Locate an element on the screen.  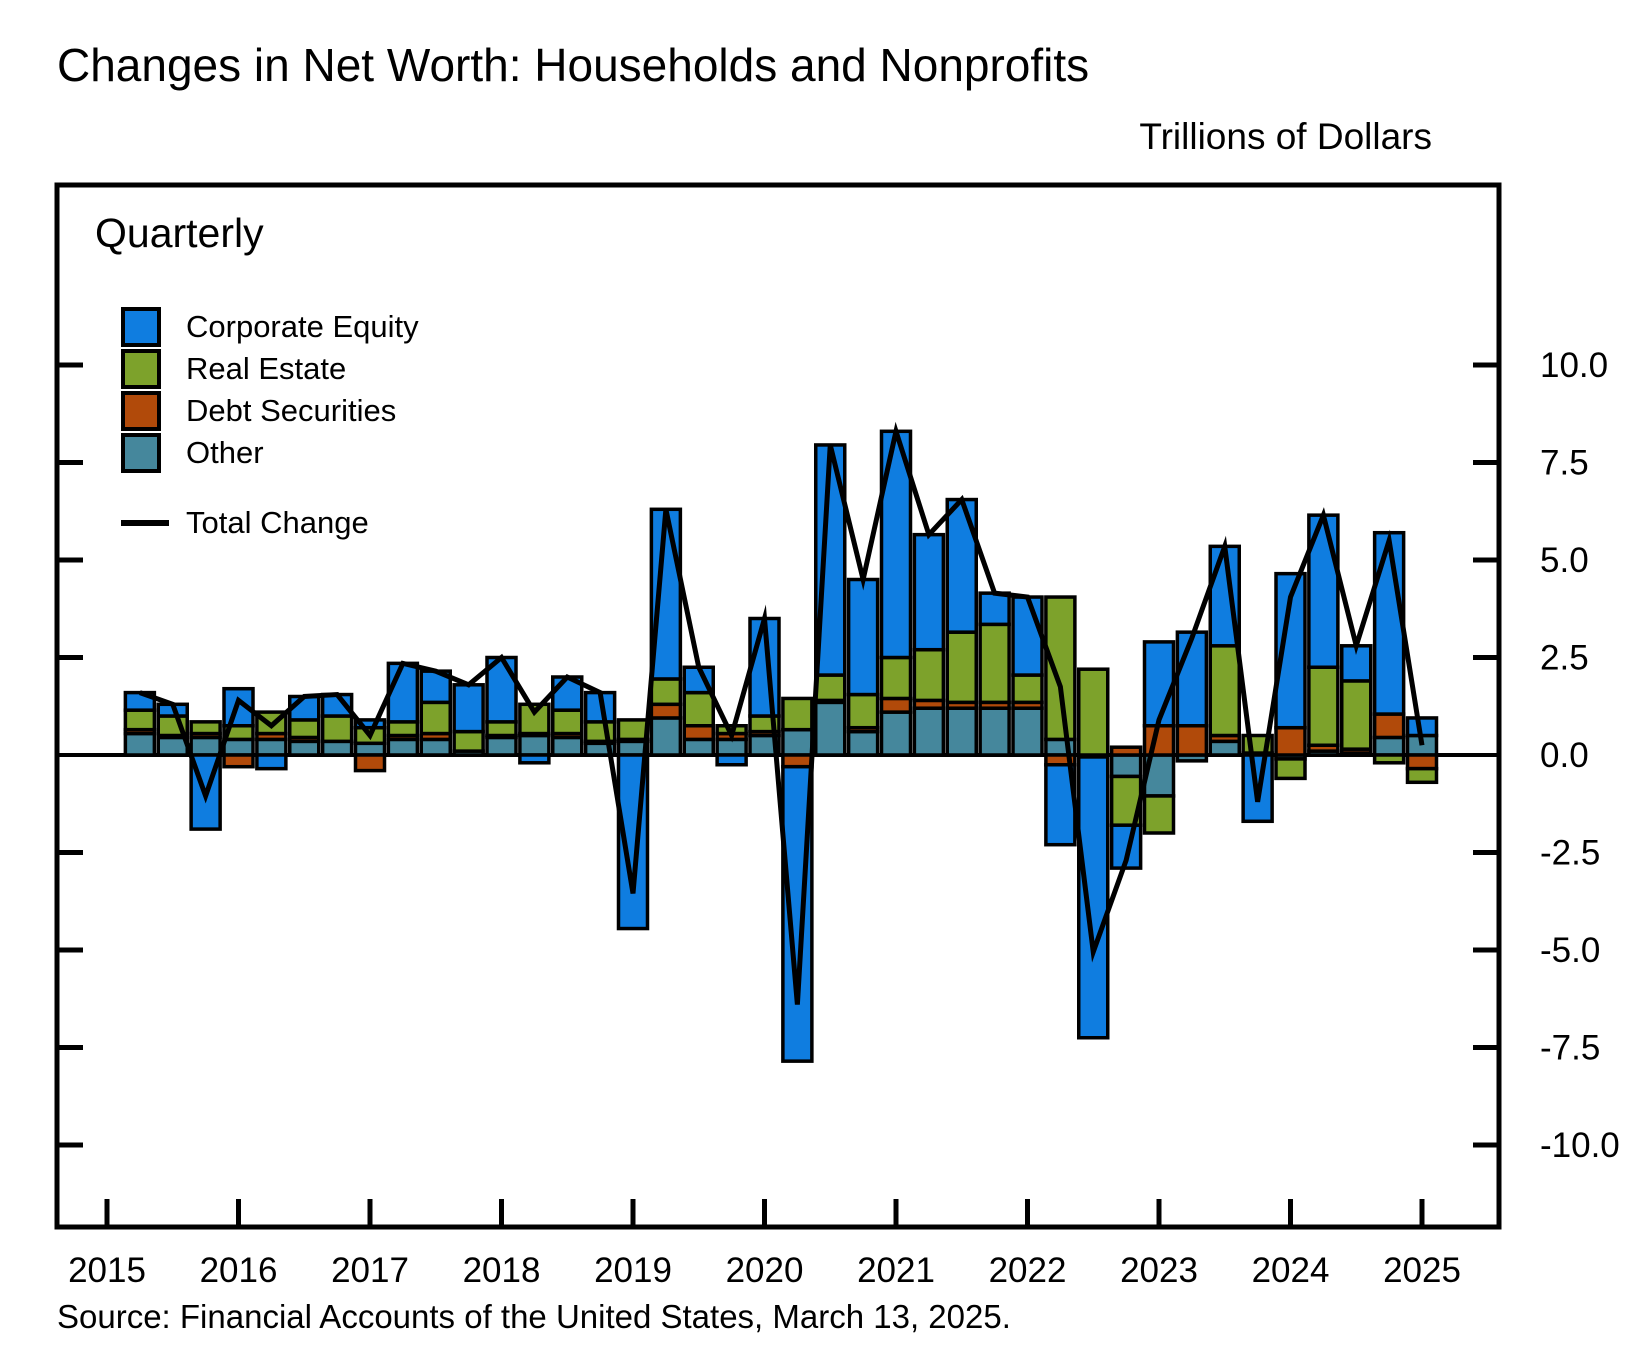
bar-segment-corporate_equity-2017Q3 is located at coordinates (468, 708).